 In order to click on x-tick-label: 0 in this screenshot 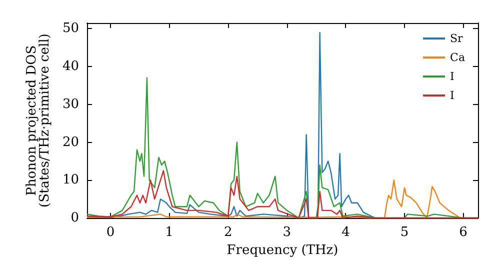, I will do `click(110, 232)`.